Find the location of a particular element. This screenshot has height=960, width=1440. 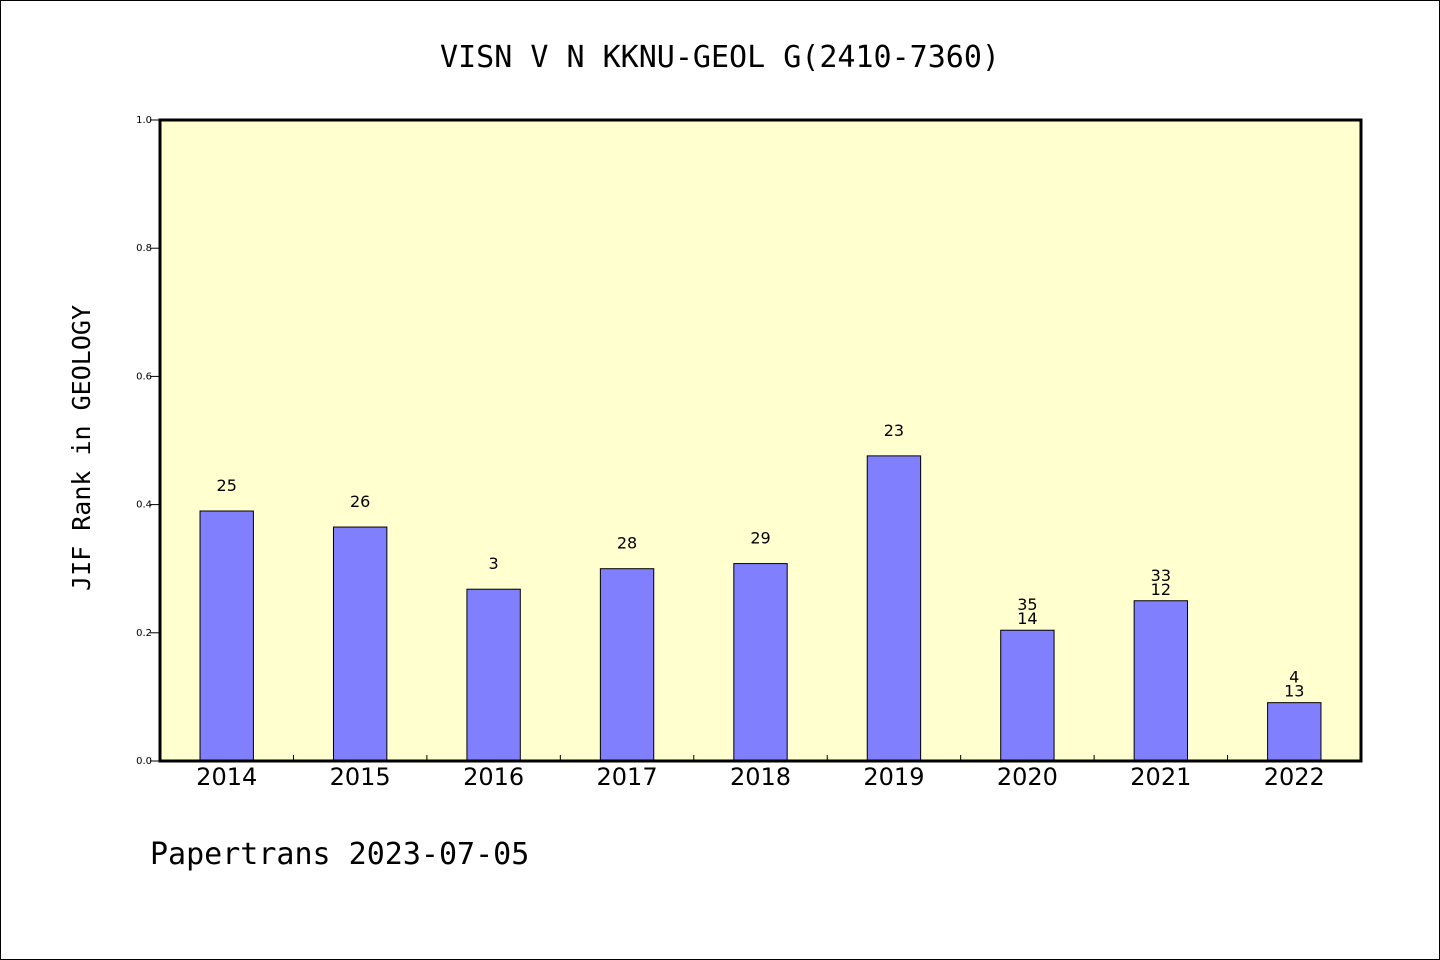

x-tick-label: 2015 is located at coordinates (360, 777).